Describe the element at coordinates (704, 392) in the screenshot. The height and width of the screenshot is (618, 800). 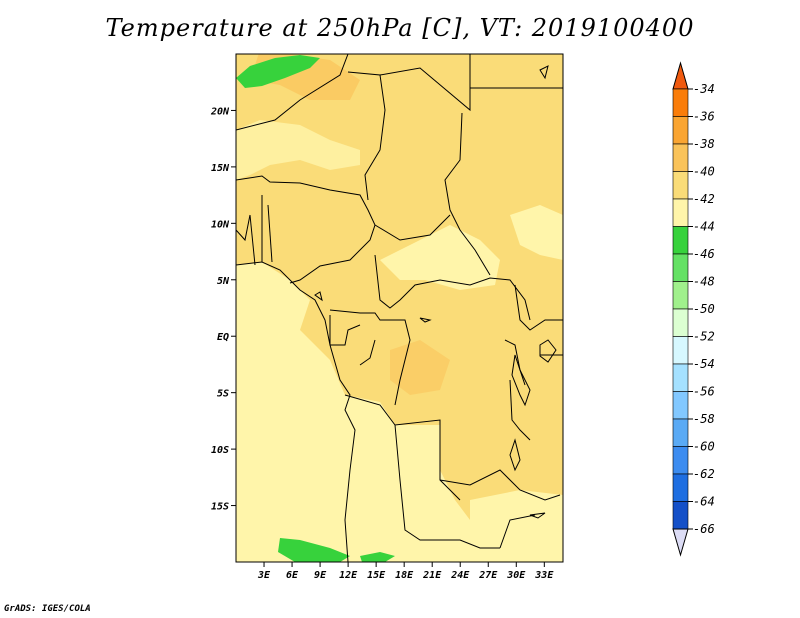
I see `colorbar-label: -56` at that location.